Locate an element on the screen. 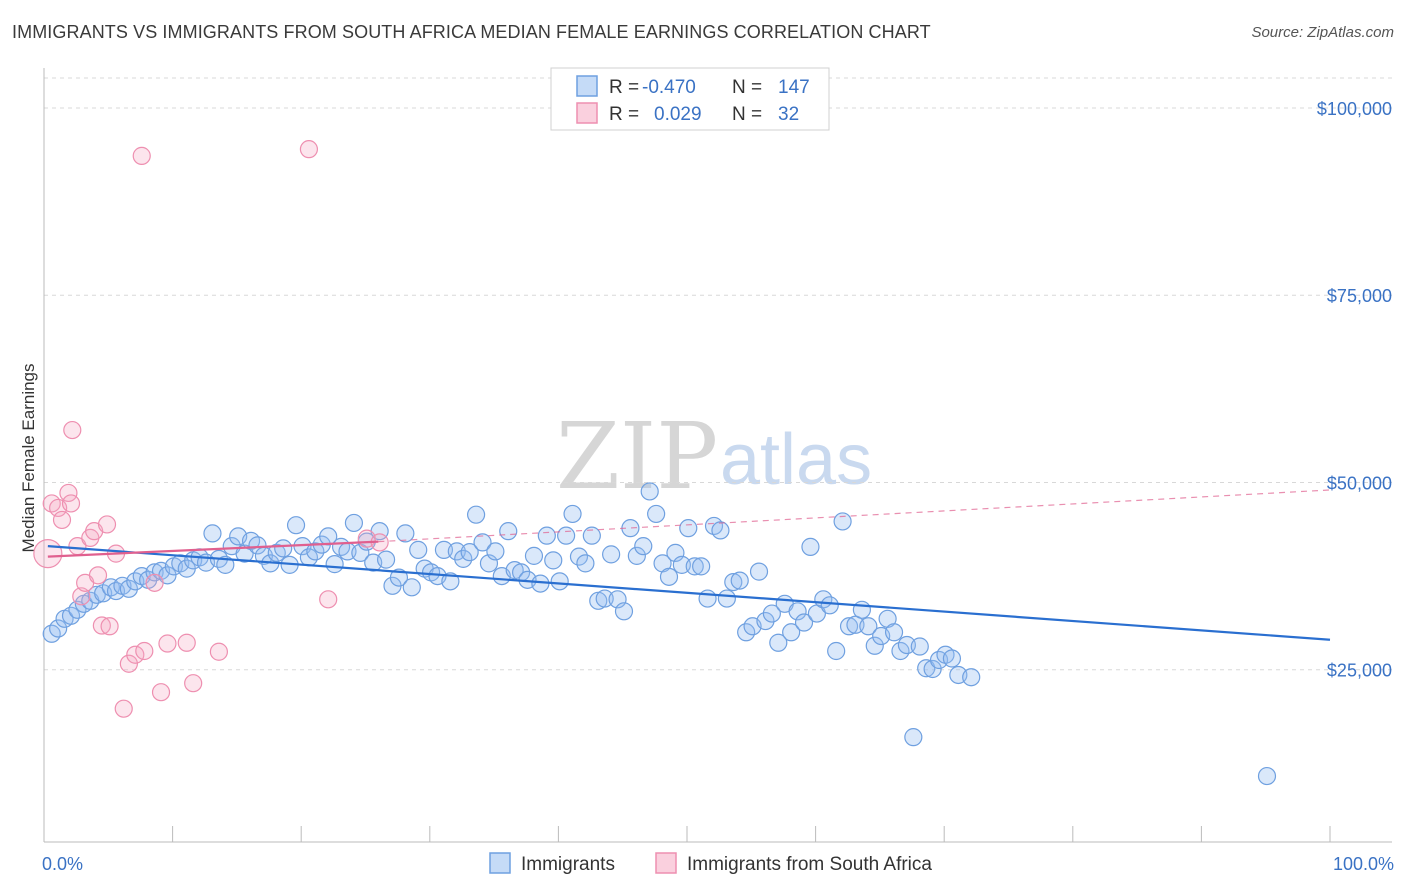 The image size is (1406, 892). x-tick-label-min: 0.0% is located at coordinates (62, 864).